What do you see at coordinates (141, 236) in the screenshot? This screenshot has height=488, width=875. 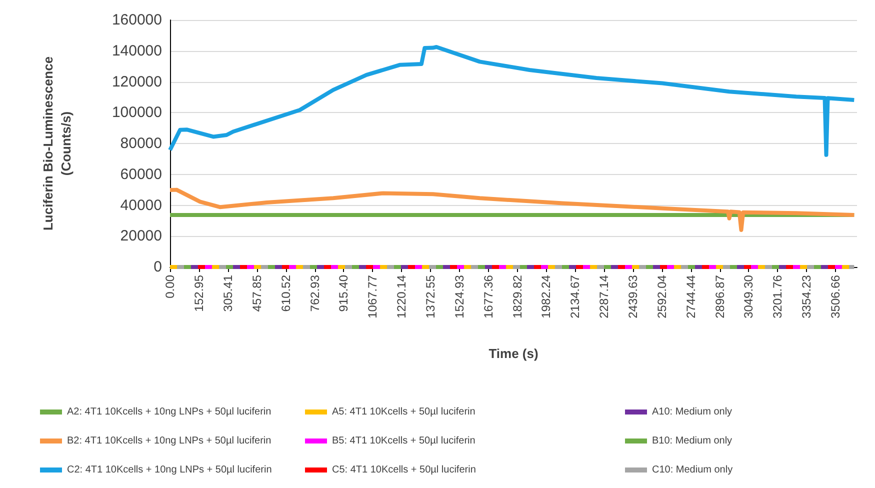 I see `y-tick-label: 20000` at bounding box center [141, 236].